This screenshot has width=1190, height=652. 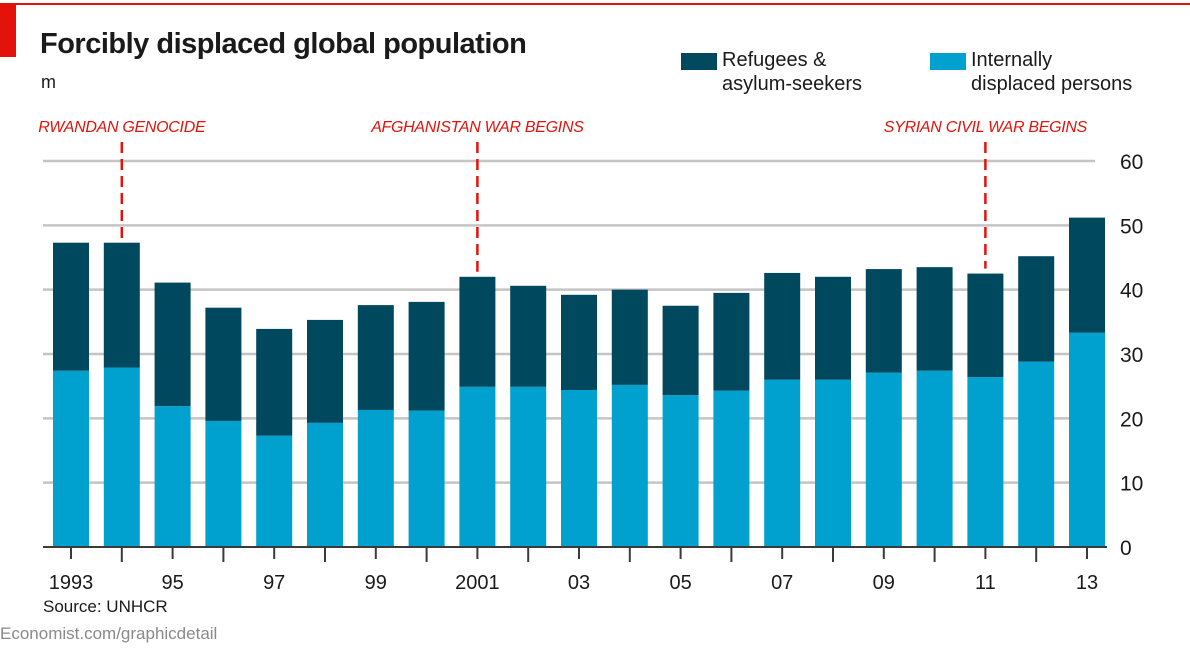 What do you see at coordinates (477, 331) in the screenshot?
I see `bar-refugees-2001` at bounding box center [477, 331].